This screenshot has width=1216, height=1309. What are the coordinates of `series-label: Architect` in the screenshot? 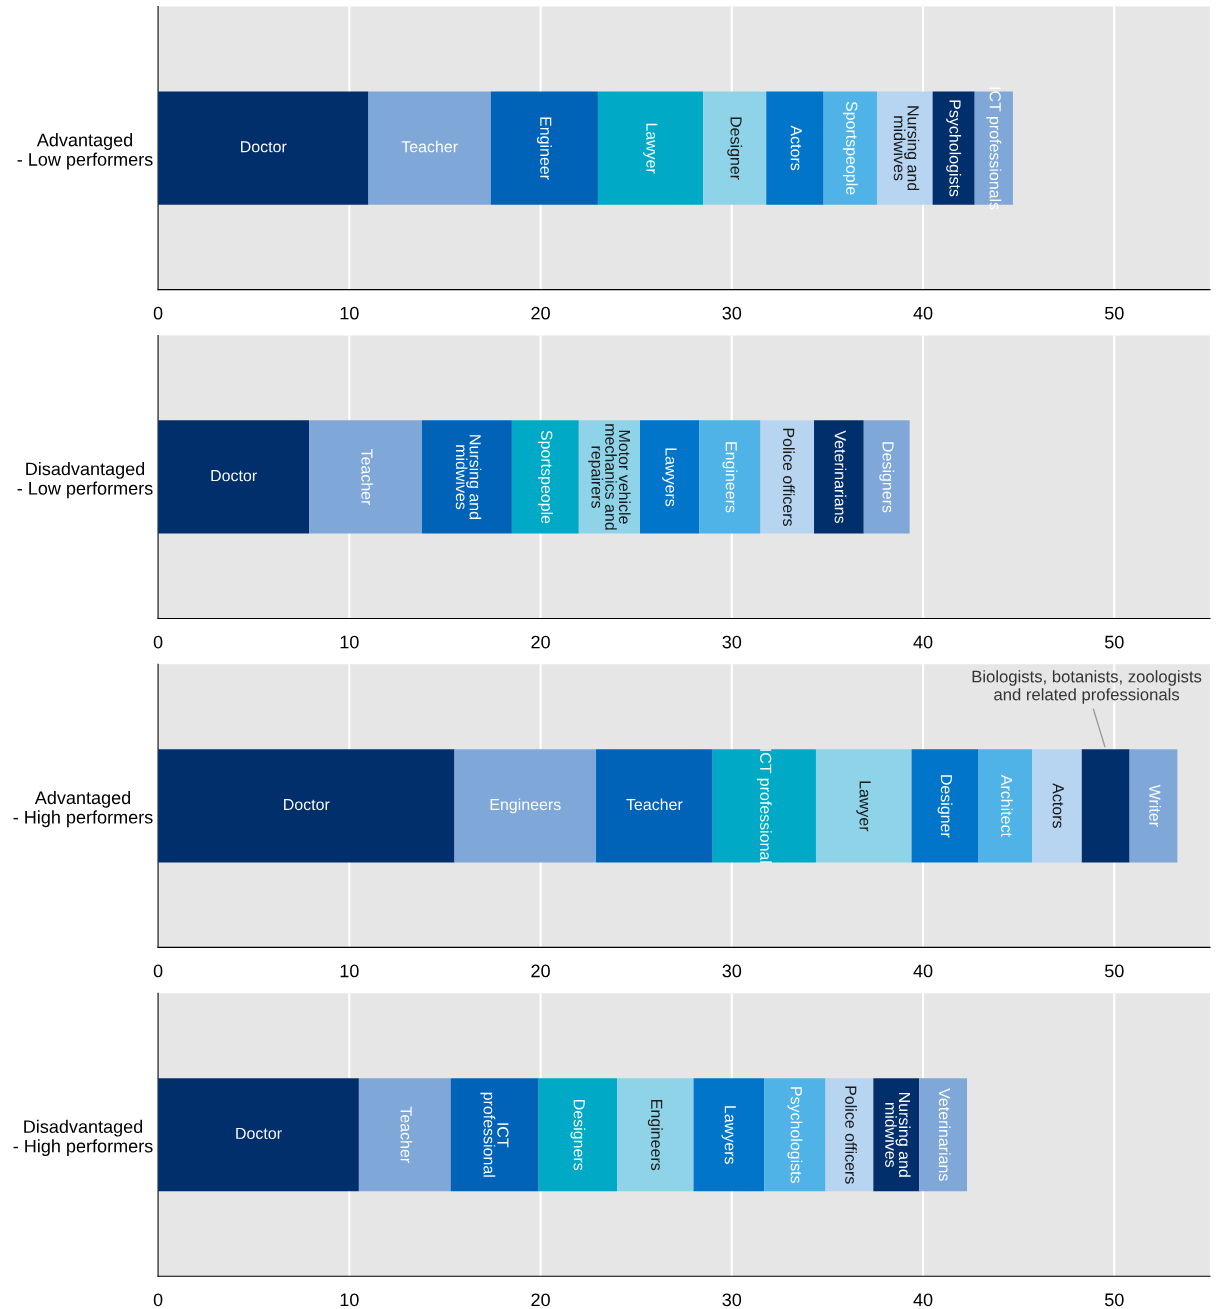 It's located at (1007, 805).